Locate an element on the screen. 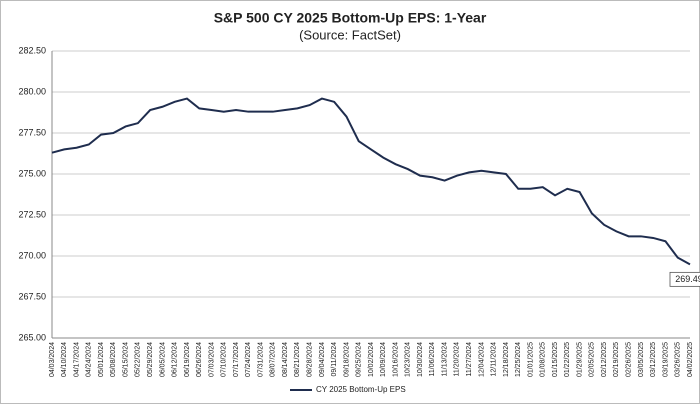  x-tick-label: 09/18/2024 is located at coordinates (346, 359).